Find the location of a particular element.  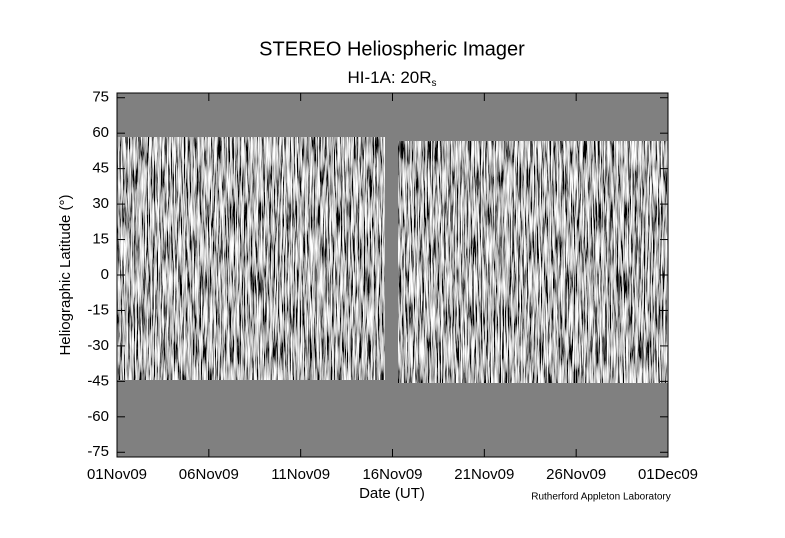

subtitle-subscript: s is located at coordinates (434, 83).